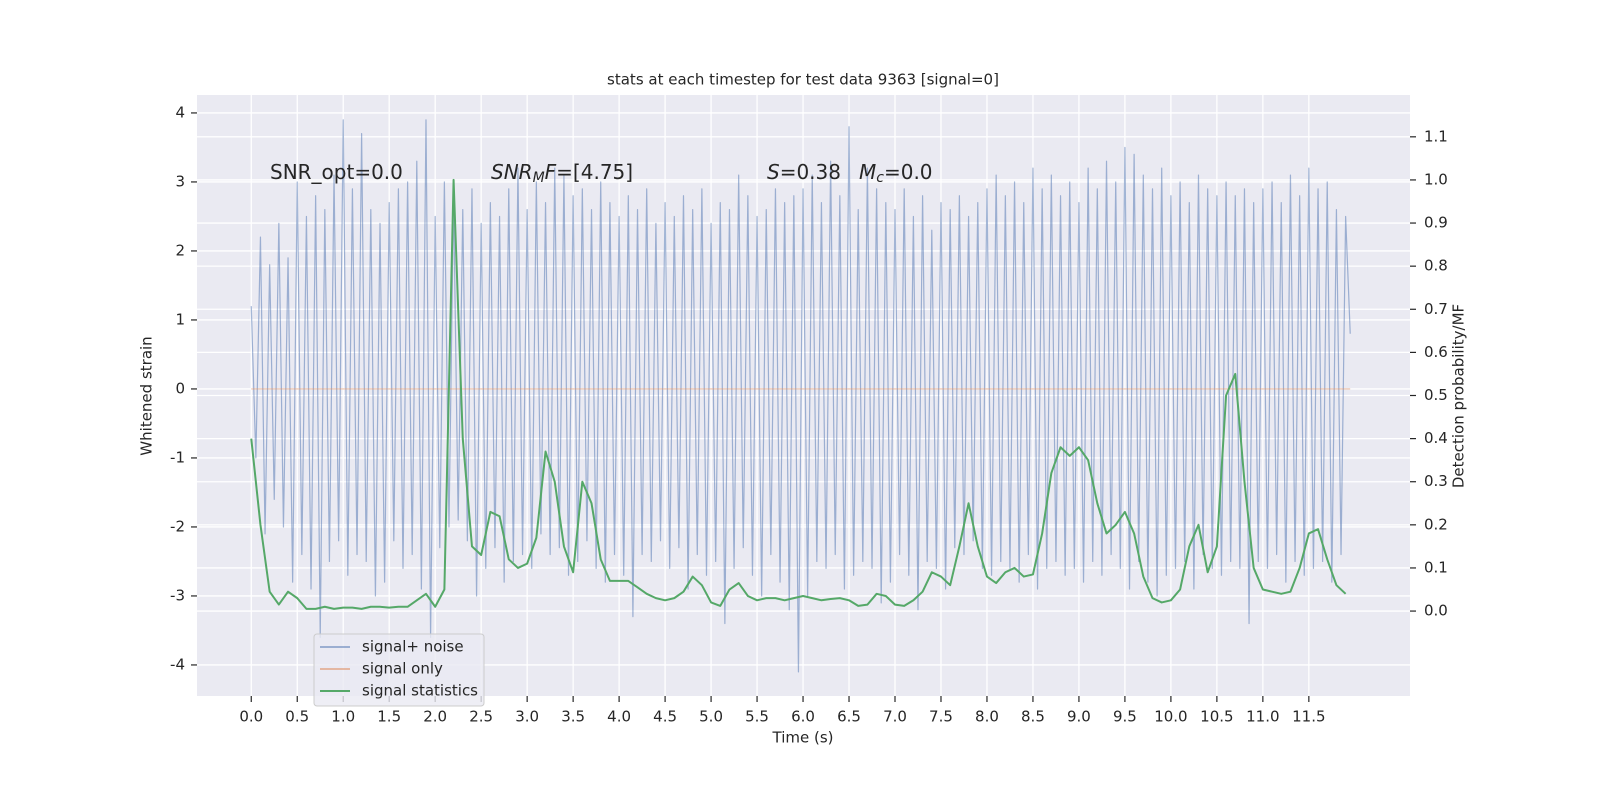 The image size is (1600, 800). I want to click on annotation-part: F, so click(551, 172).